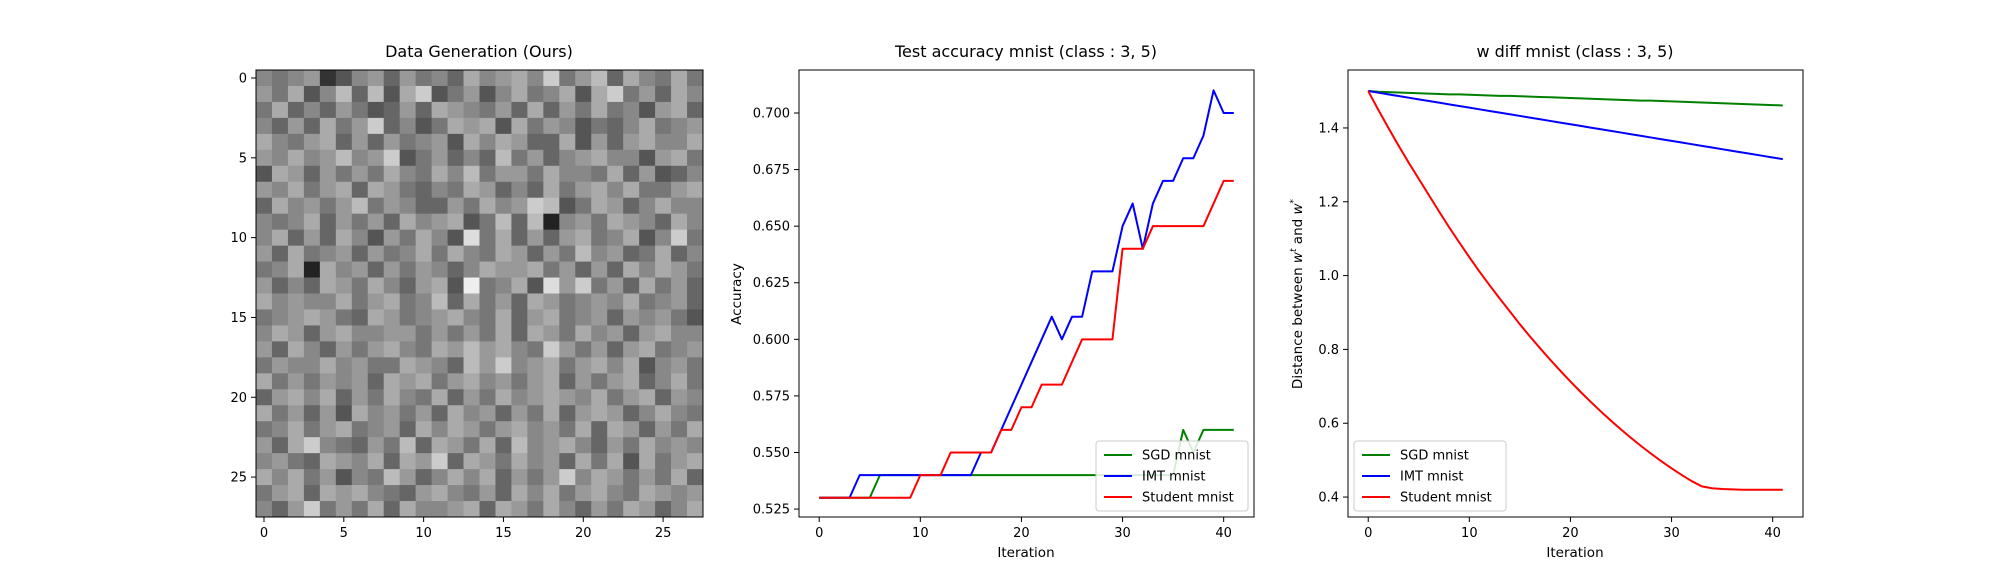 This screenshot has width=2000, height=580. What do you see at coordinates (1575, 290) in the screenshot?
I see `wdiff-lines` at bounding box center [1575, 290].